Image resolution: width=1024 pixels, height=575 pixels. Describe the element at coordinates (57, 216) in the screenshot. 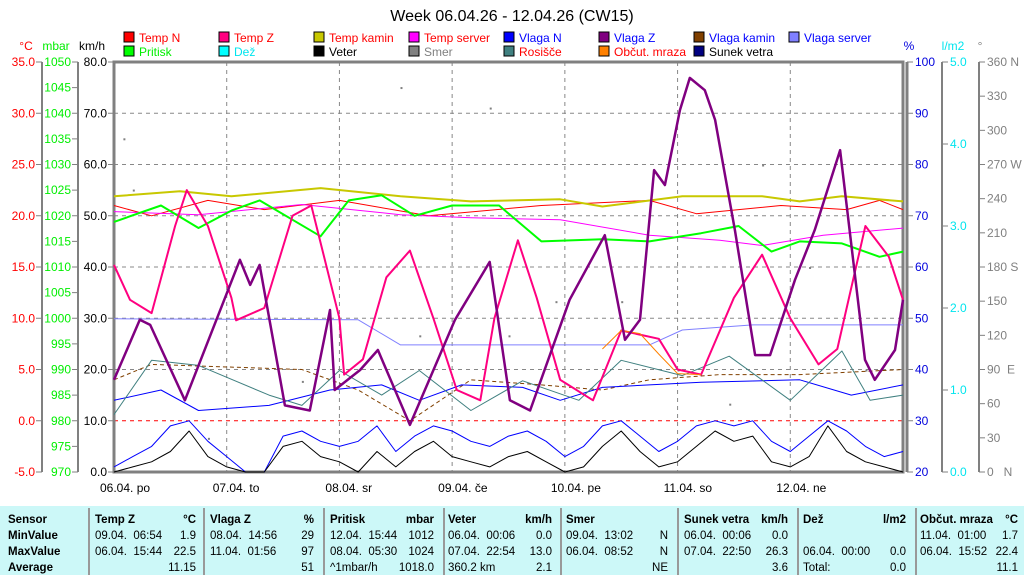

I see `pressure-tick-label: 1020` at that location.